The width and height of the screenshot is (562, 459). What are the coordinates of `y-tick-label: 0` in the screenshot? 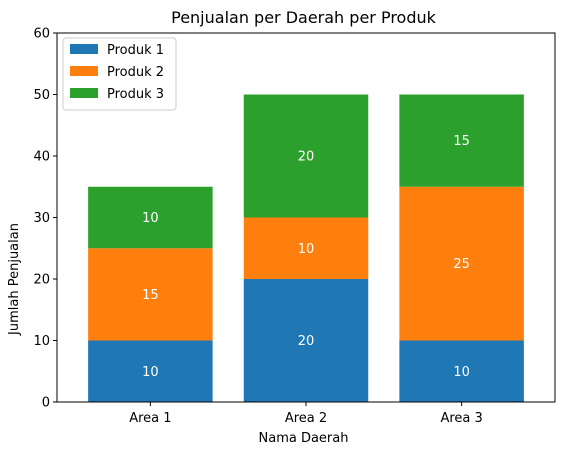 It's located at (46, 403).